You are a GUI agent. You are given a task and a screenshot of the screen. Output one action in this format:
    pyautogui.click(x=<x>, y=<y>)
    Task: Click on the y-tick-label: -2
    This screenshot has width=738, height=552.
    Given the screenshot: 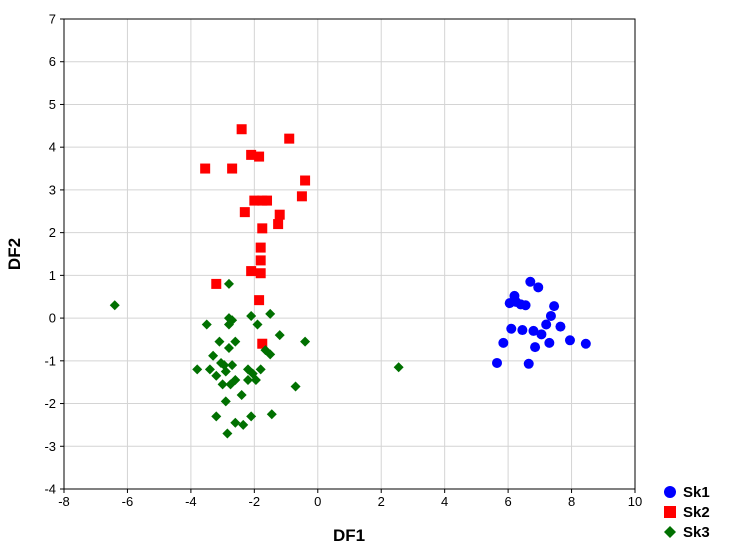 What is the action you would take?
    pyautogui.click(x=50, y=403)
    